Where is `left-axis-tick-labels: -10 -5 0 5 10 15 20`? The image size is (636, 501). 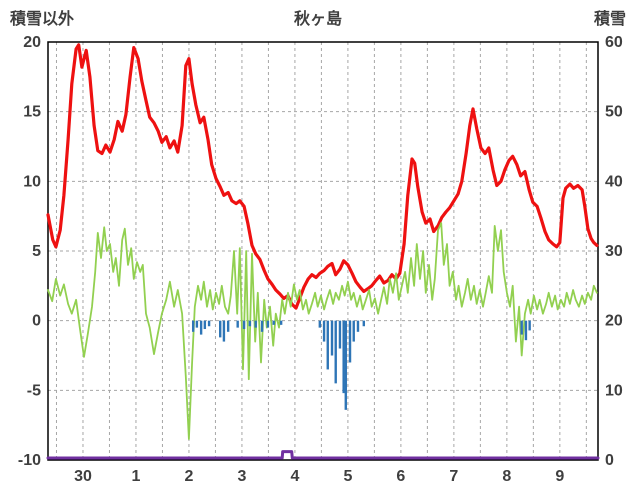
left-axis-tick-labels: -10 -5 0 5 10 15 20 is located at coordinates (29, 251).